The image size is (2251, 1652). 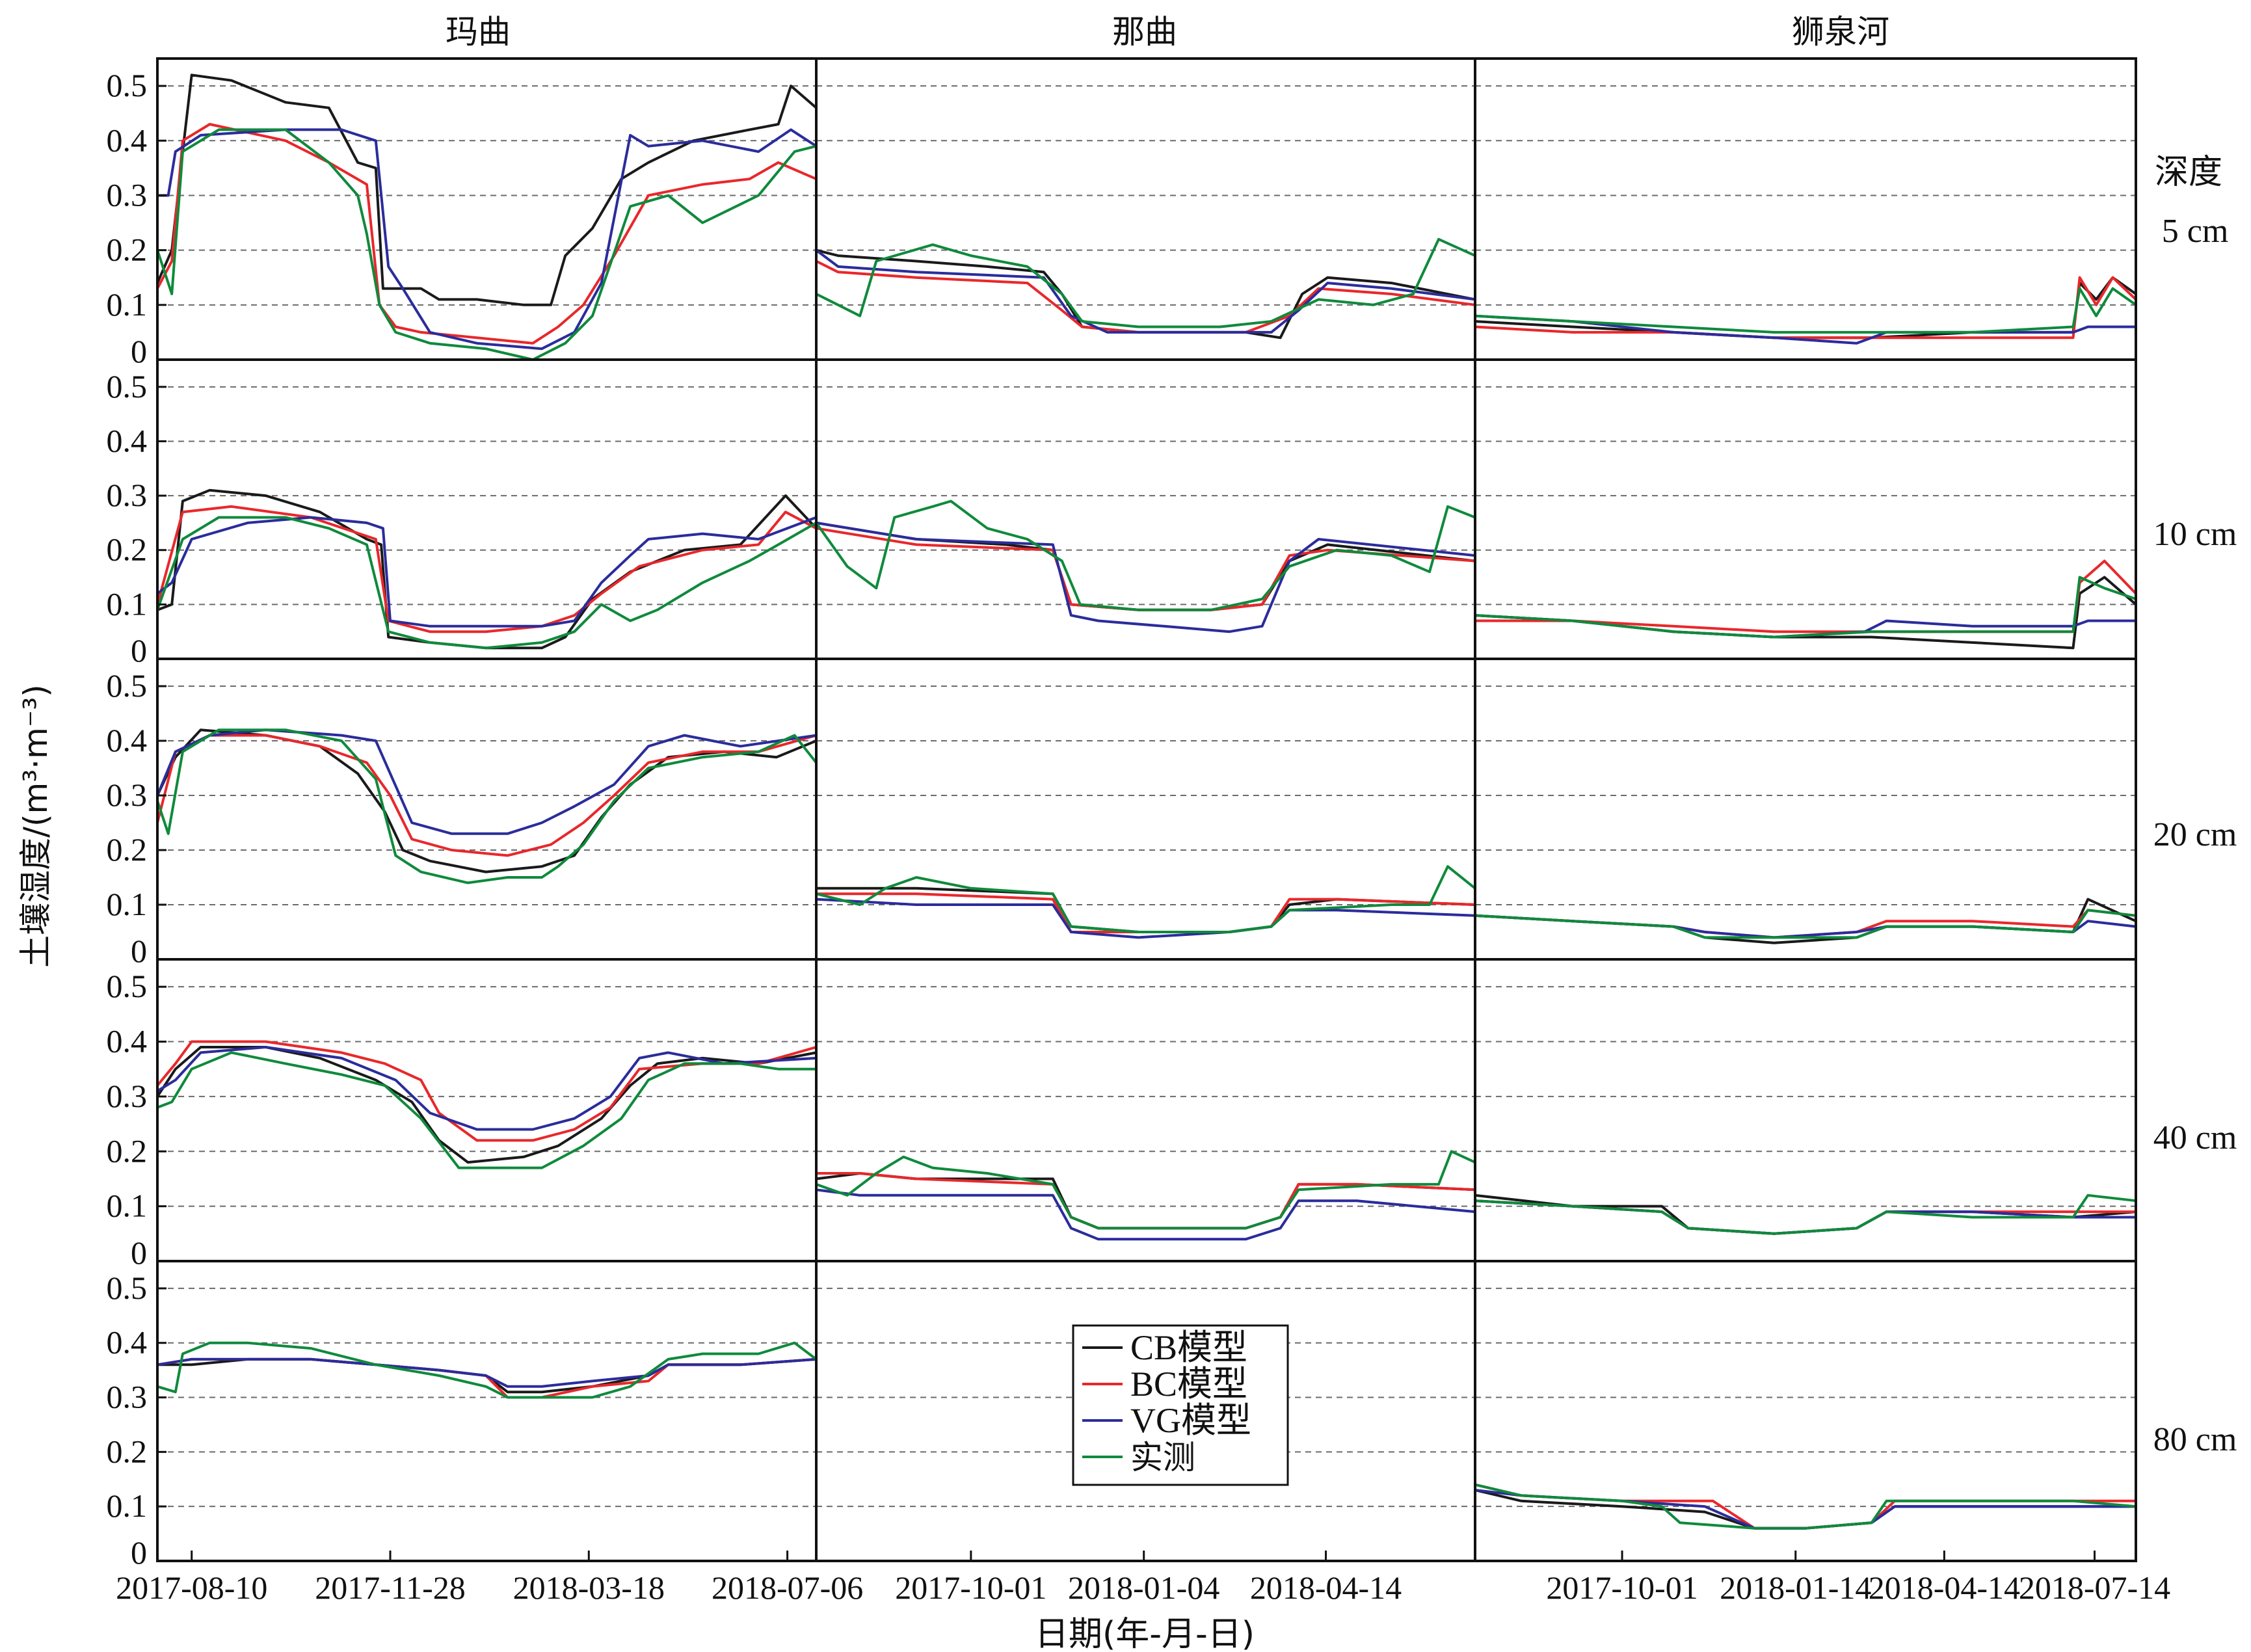 I want to click on y-axis-label: 土壤湿度/(m³·m⁻³), so click(x=36, y=826).